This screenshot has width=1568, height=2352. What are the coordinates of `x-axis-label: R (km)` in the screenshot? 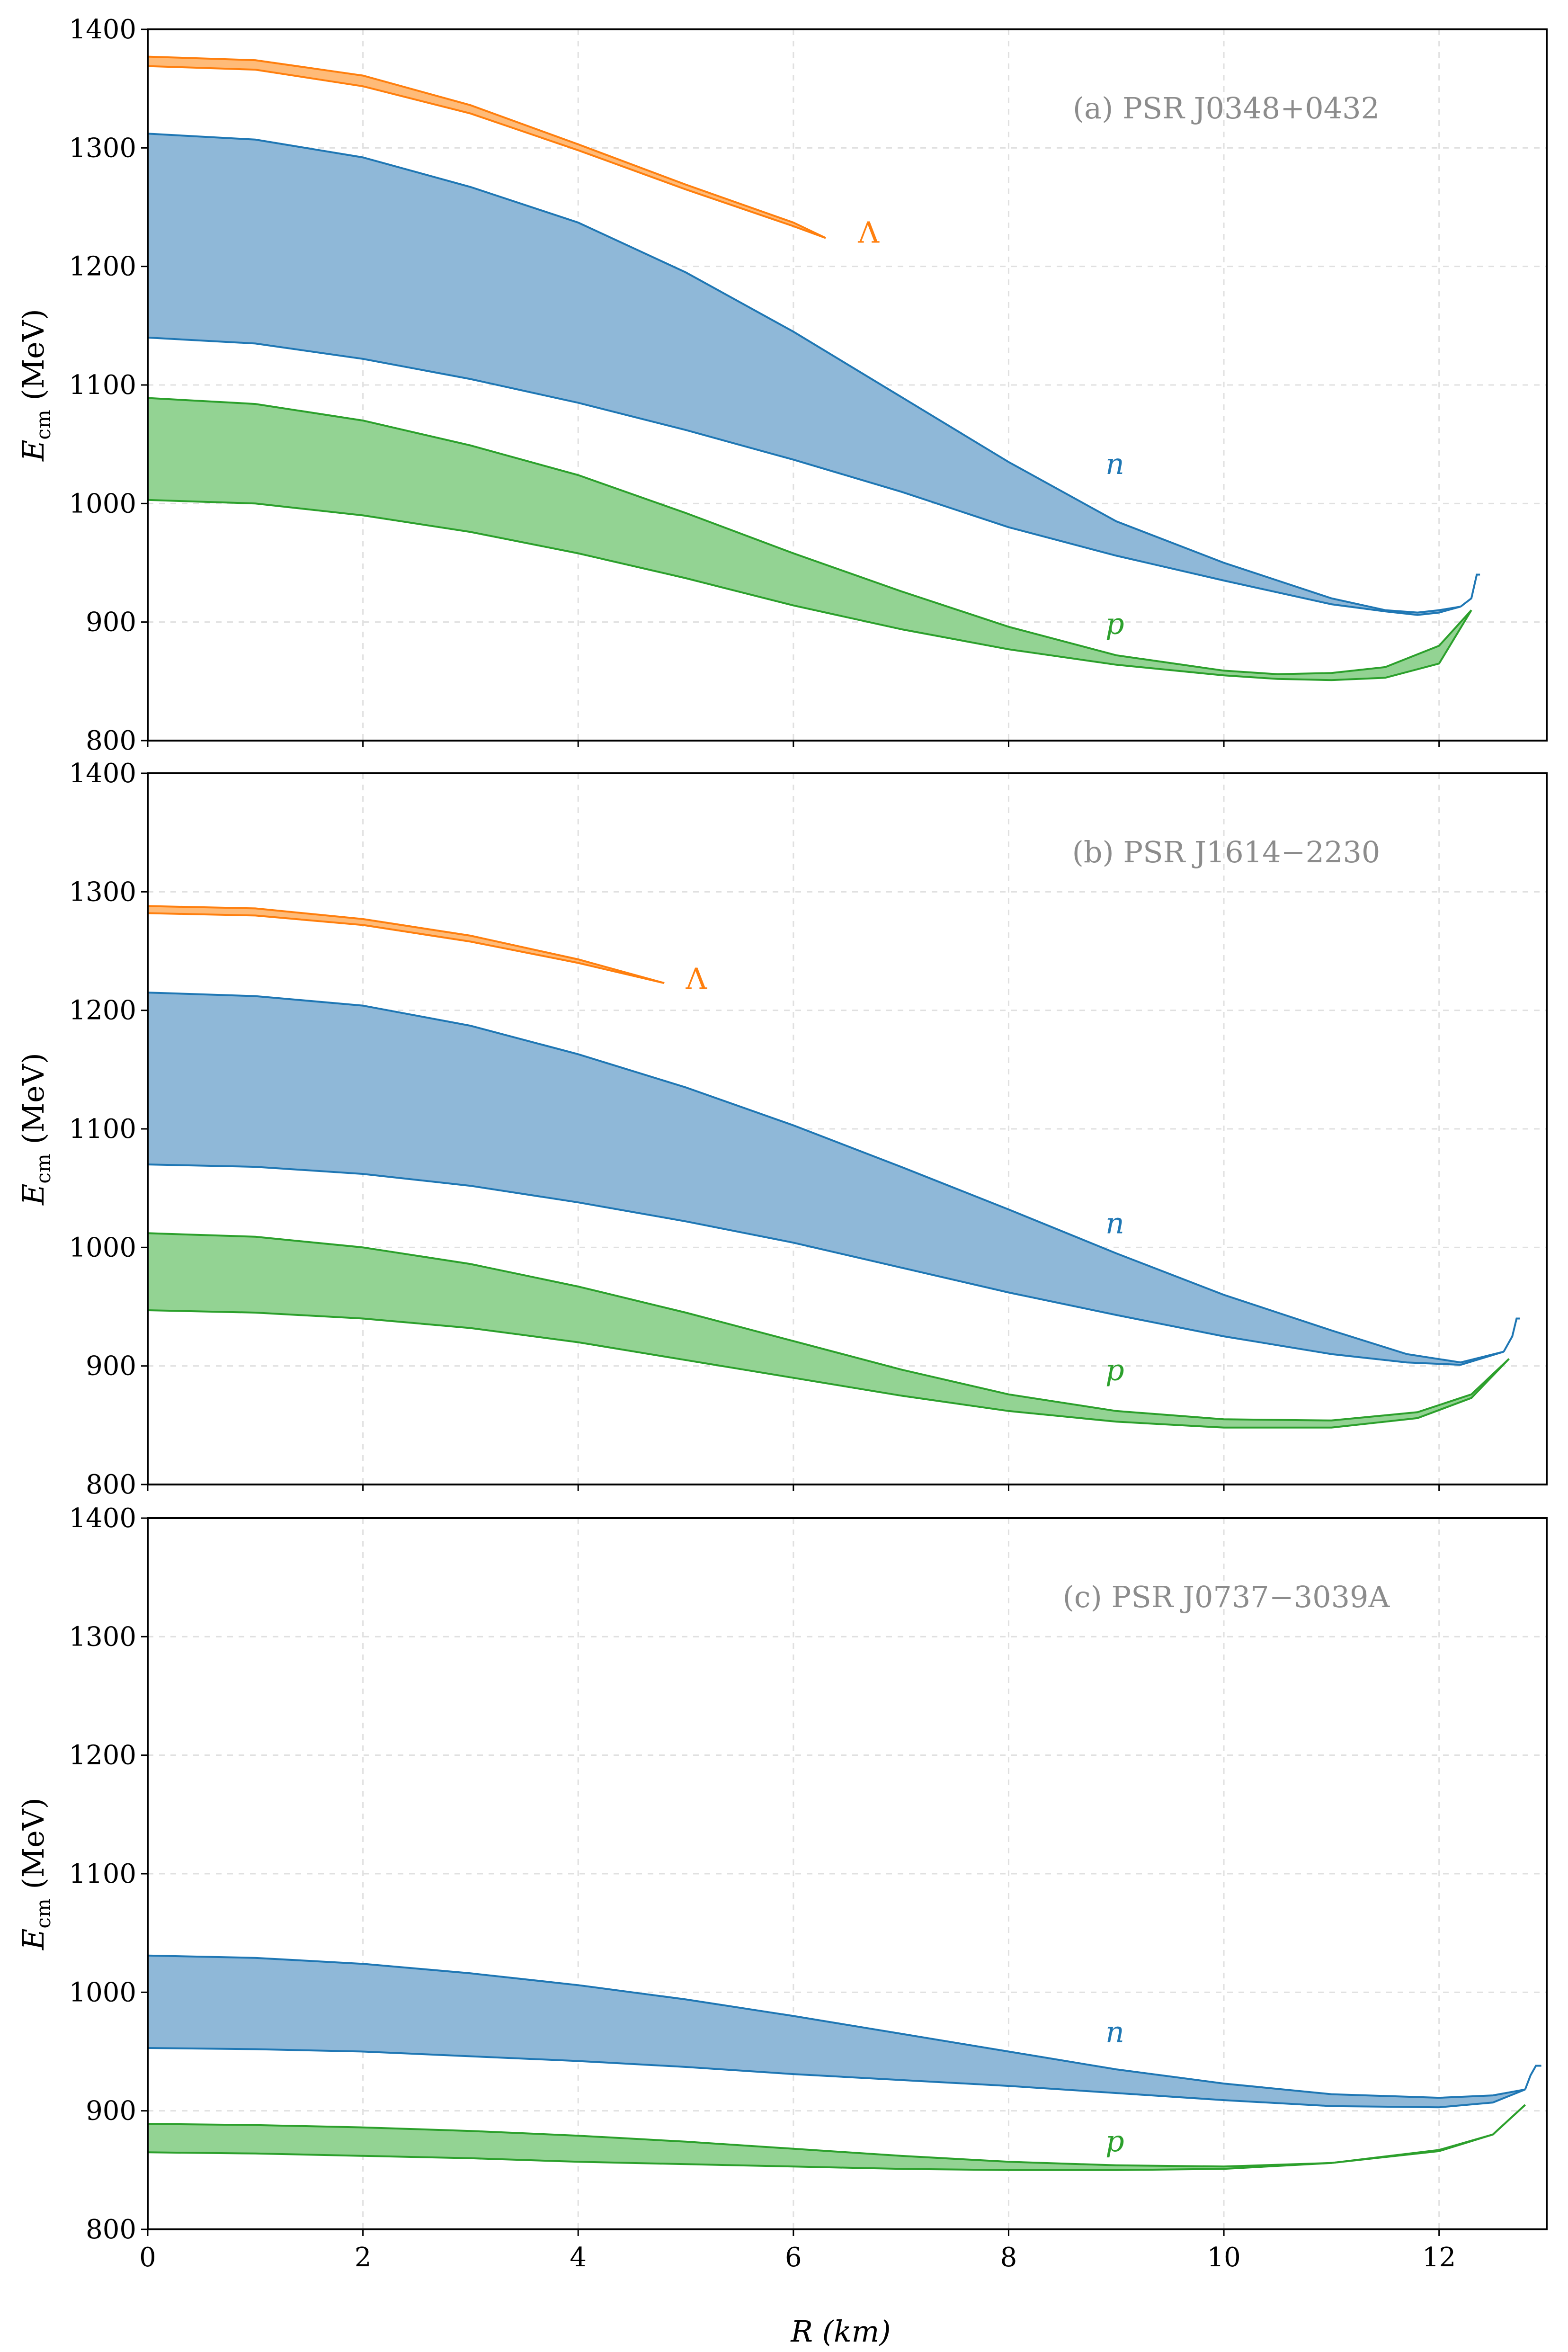 It's located at (840, 2331).